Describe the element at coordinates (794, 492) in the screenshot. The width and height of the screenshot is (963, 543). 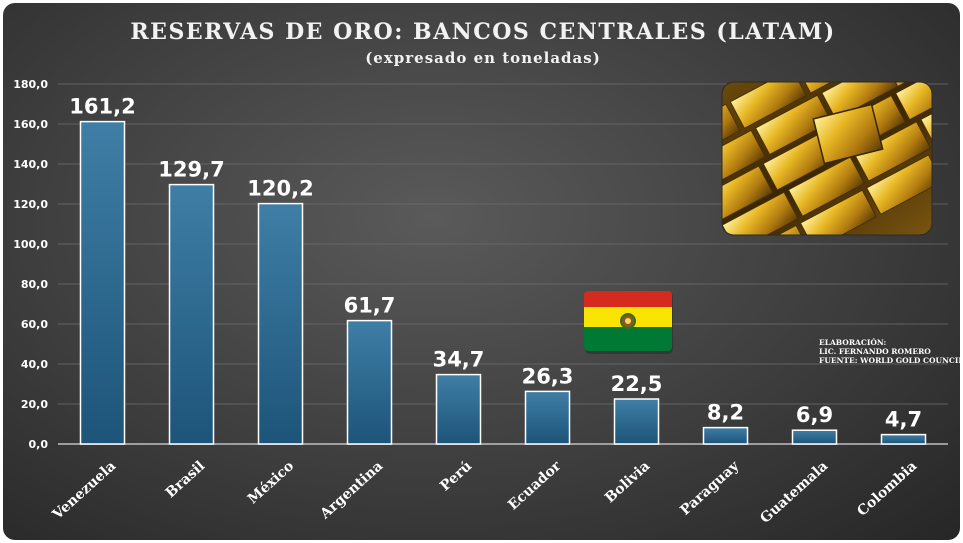
I see `category-label: Guatemala` at that location.